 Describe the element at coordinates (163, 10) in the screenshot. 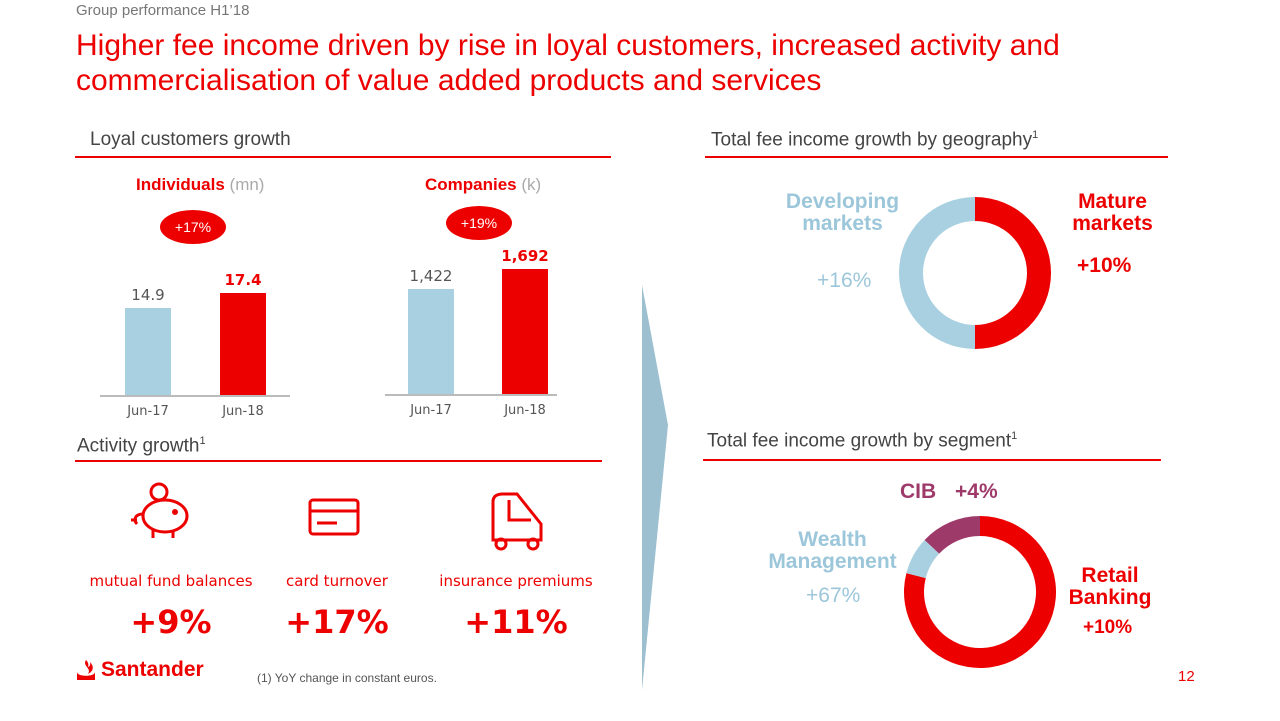

I see `slide-kicker: Group performance H1’18` at that location.